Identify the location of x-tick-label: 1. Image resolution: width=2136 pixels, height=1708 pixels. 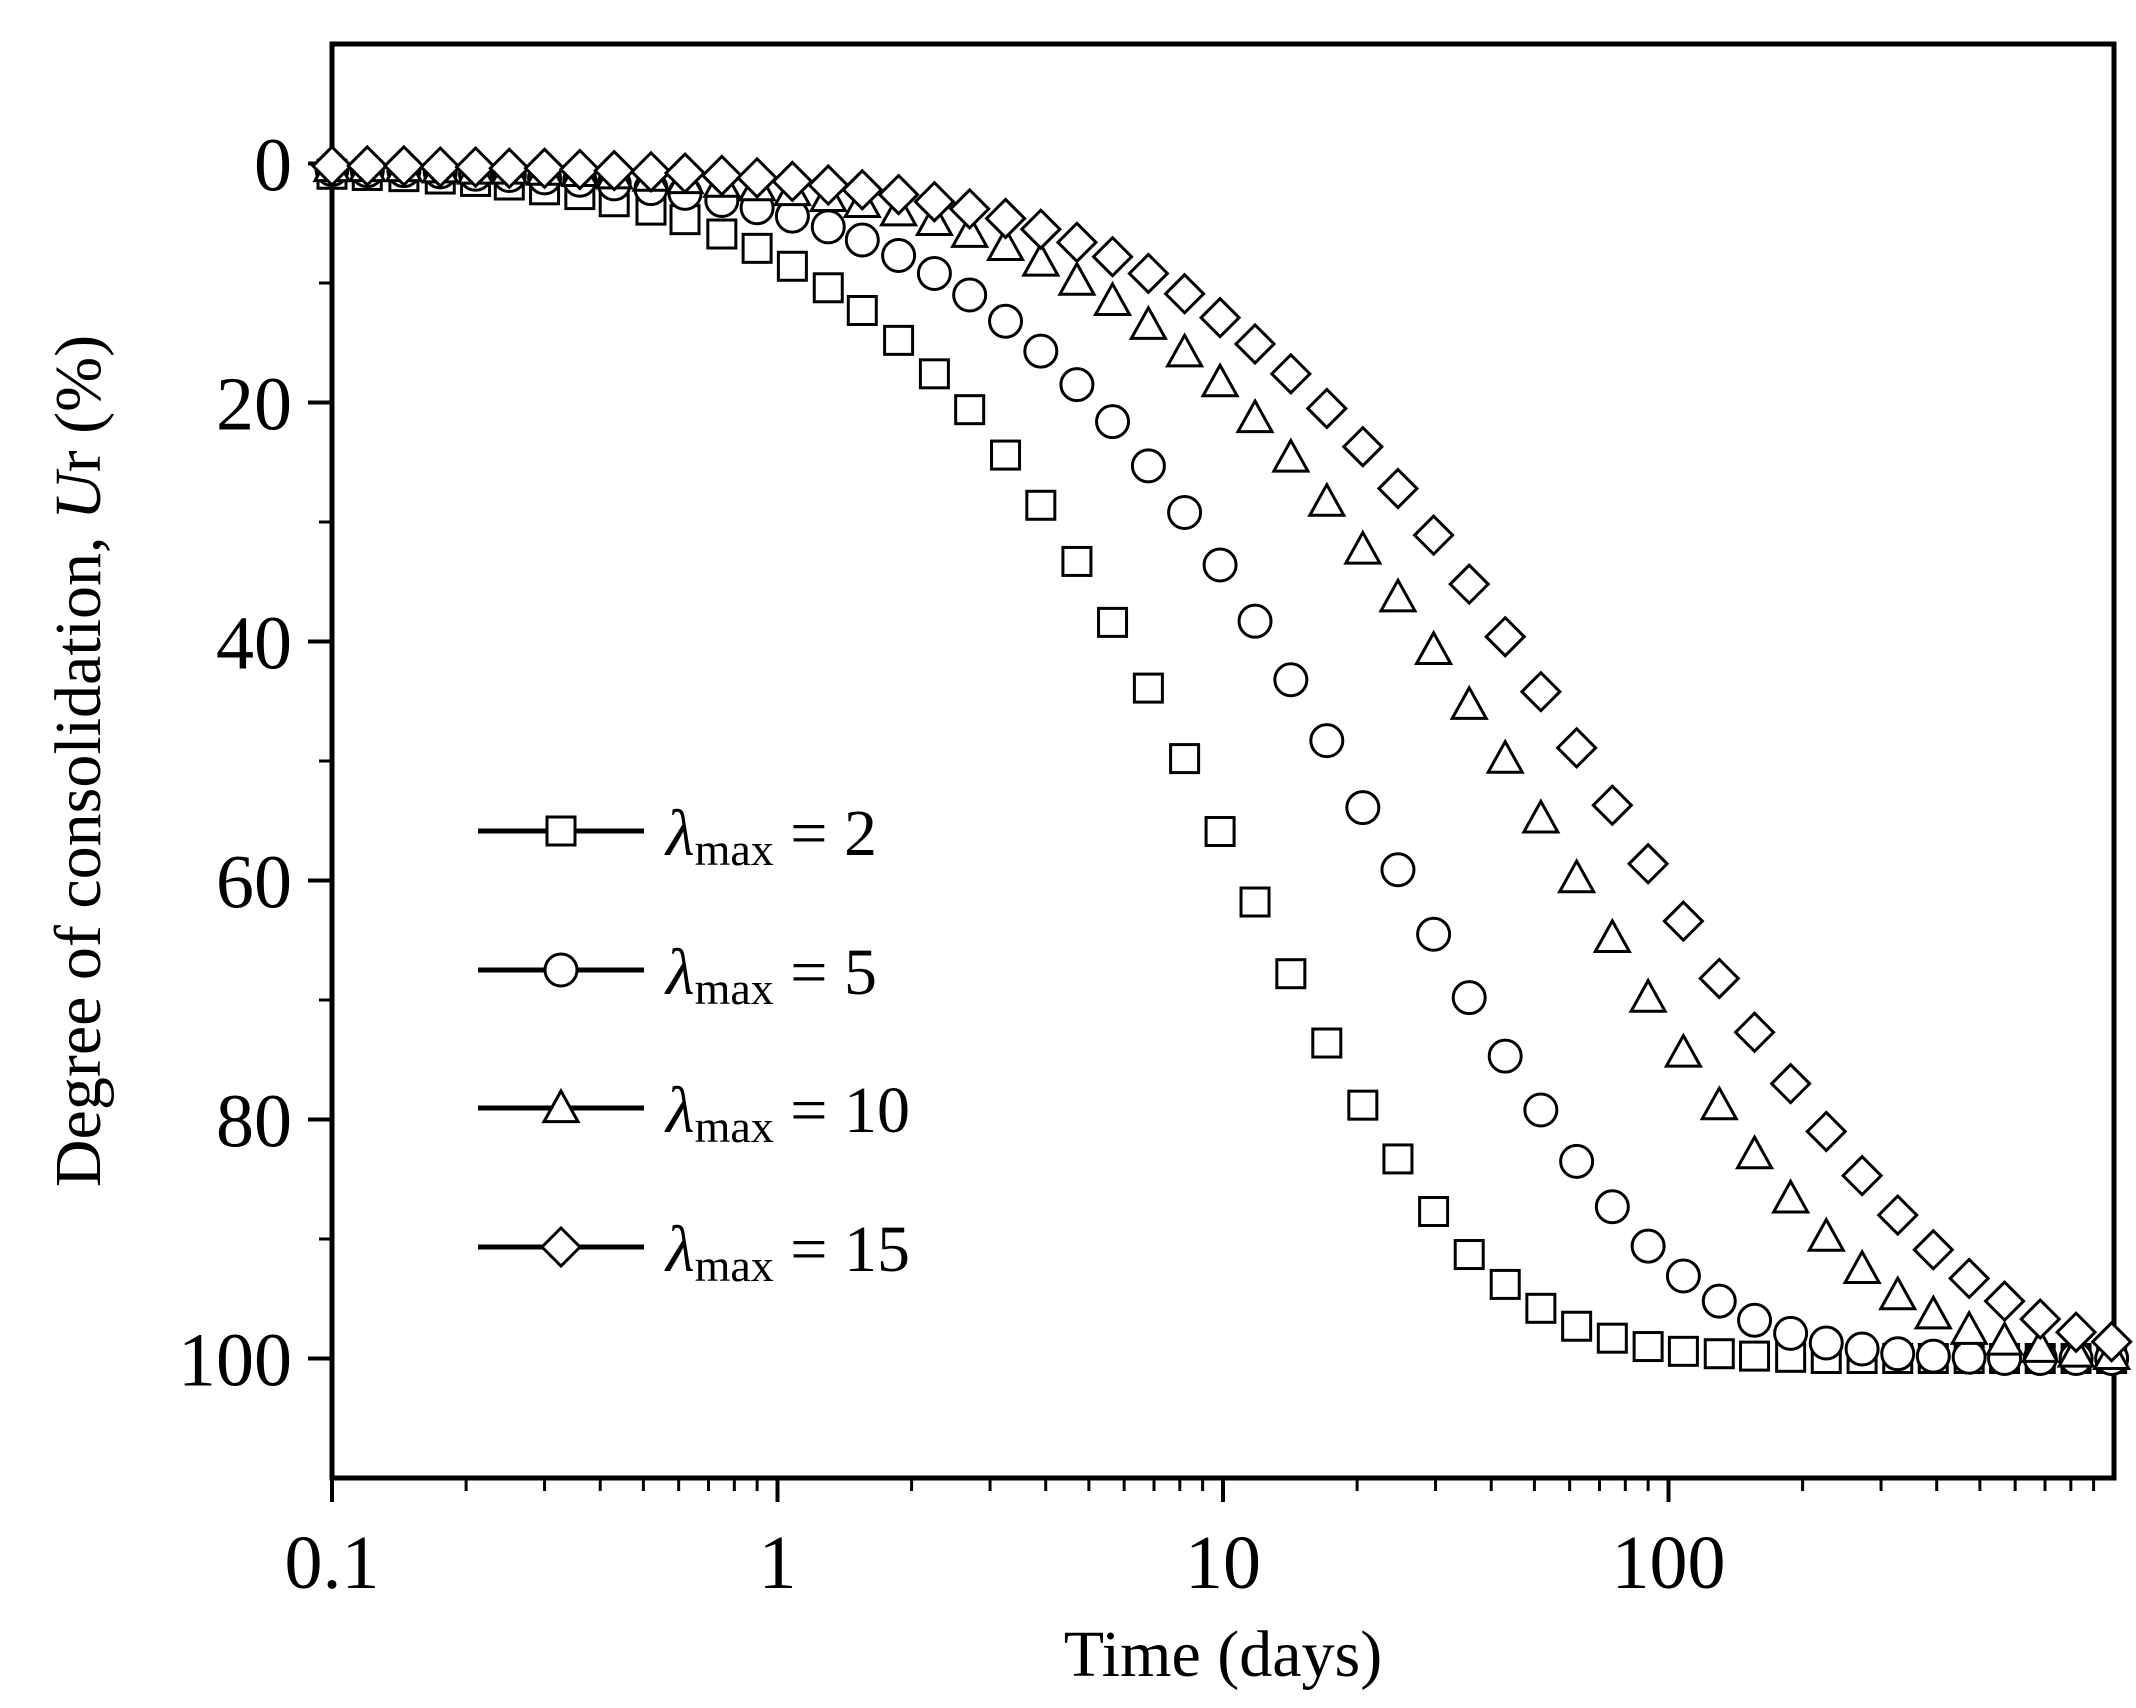
(778, 1563).